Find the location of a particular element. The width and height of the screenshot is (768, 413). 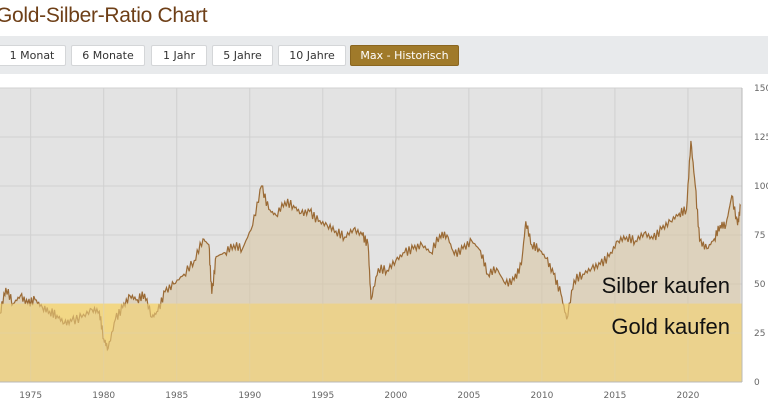

y-tick-label: 0 is located at coordinates (757, 383).